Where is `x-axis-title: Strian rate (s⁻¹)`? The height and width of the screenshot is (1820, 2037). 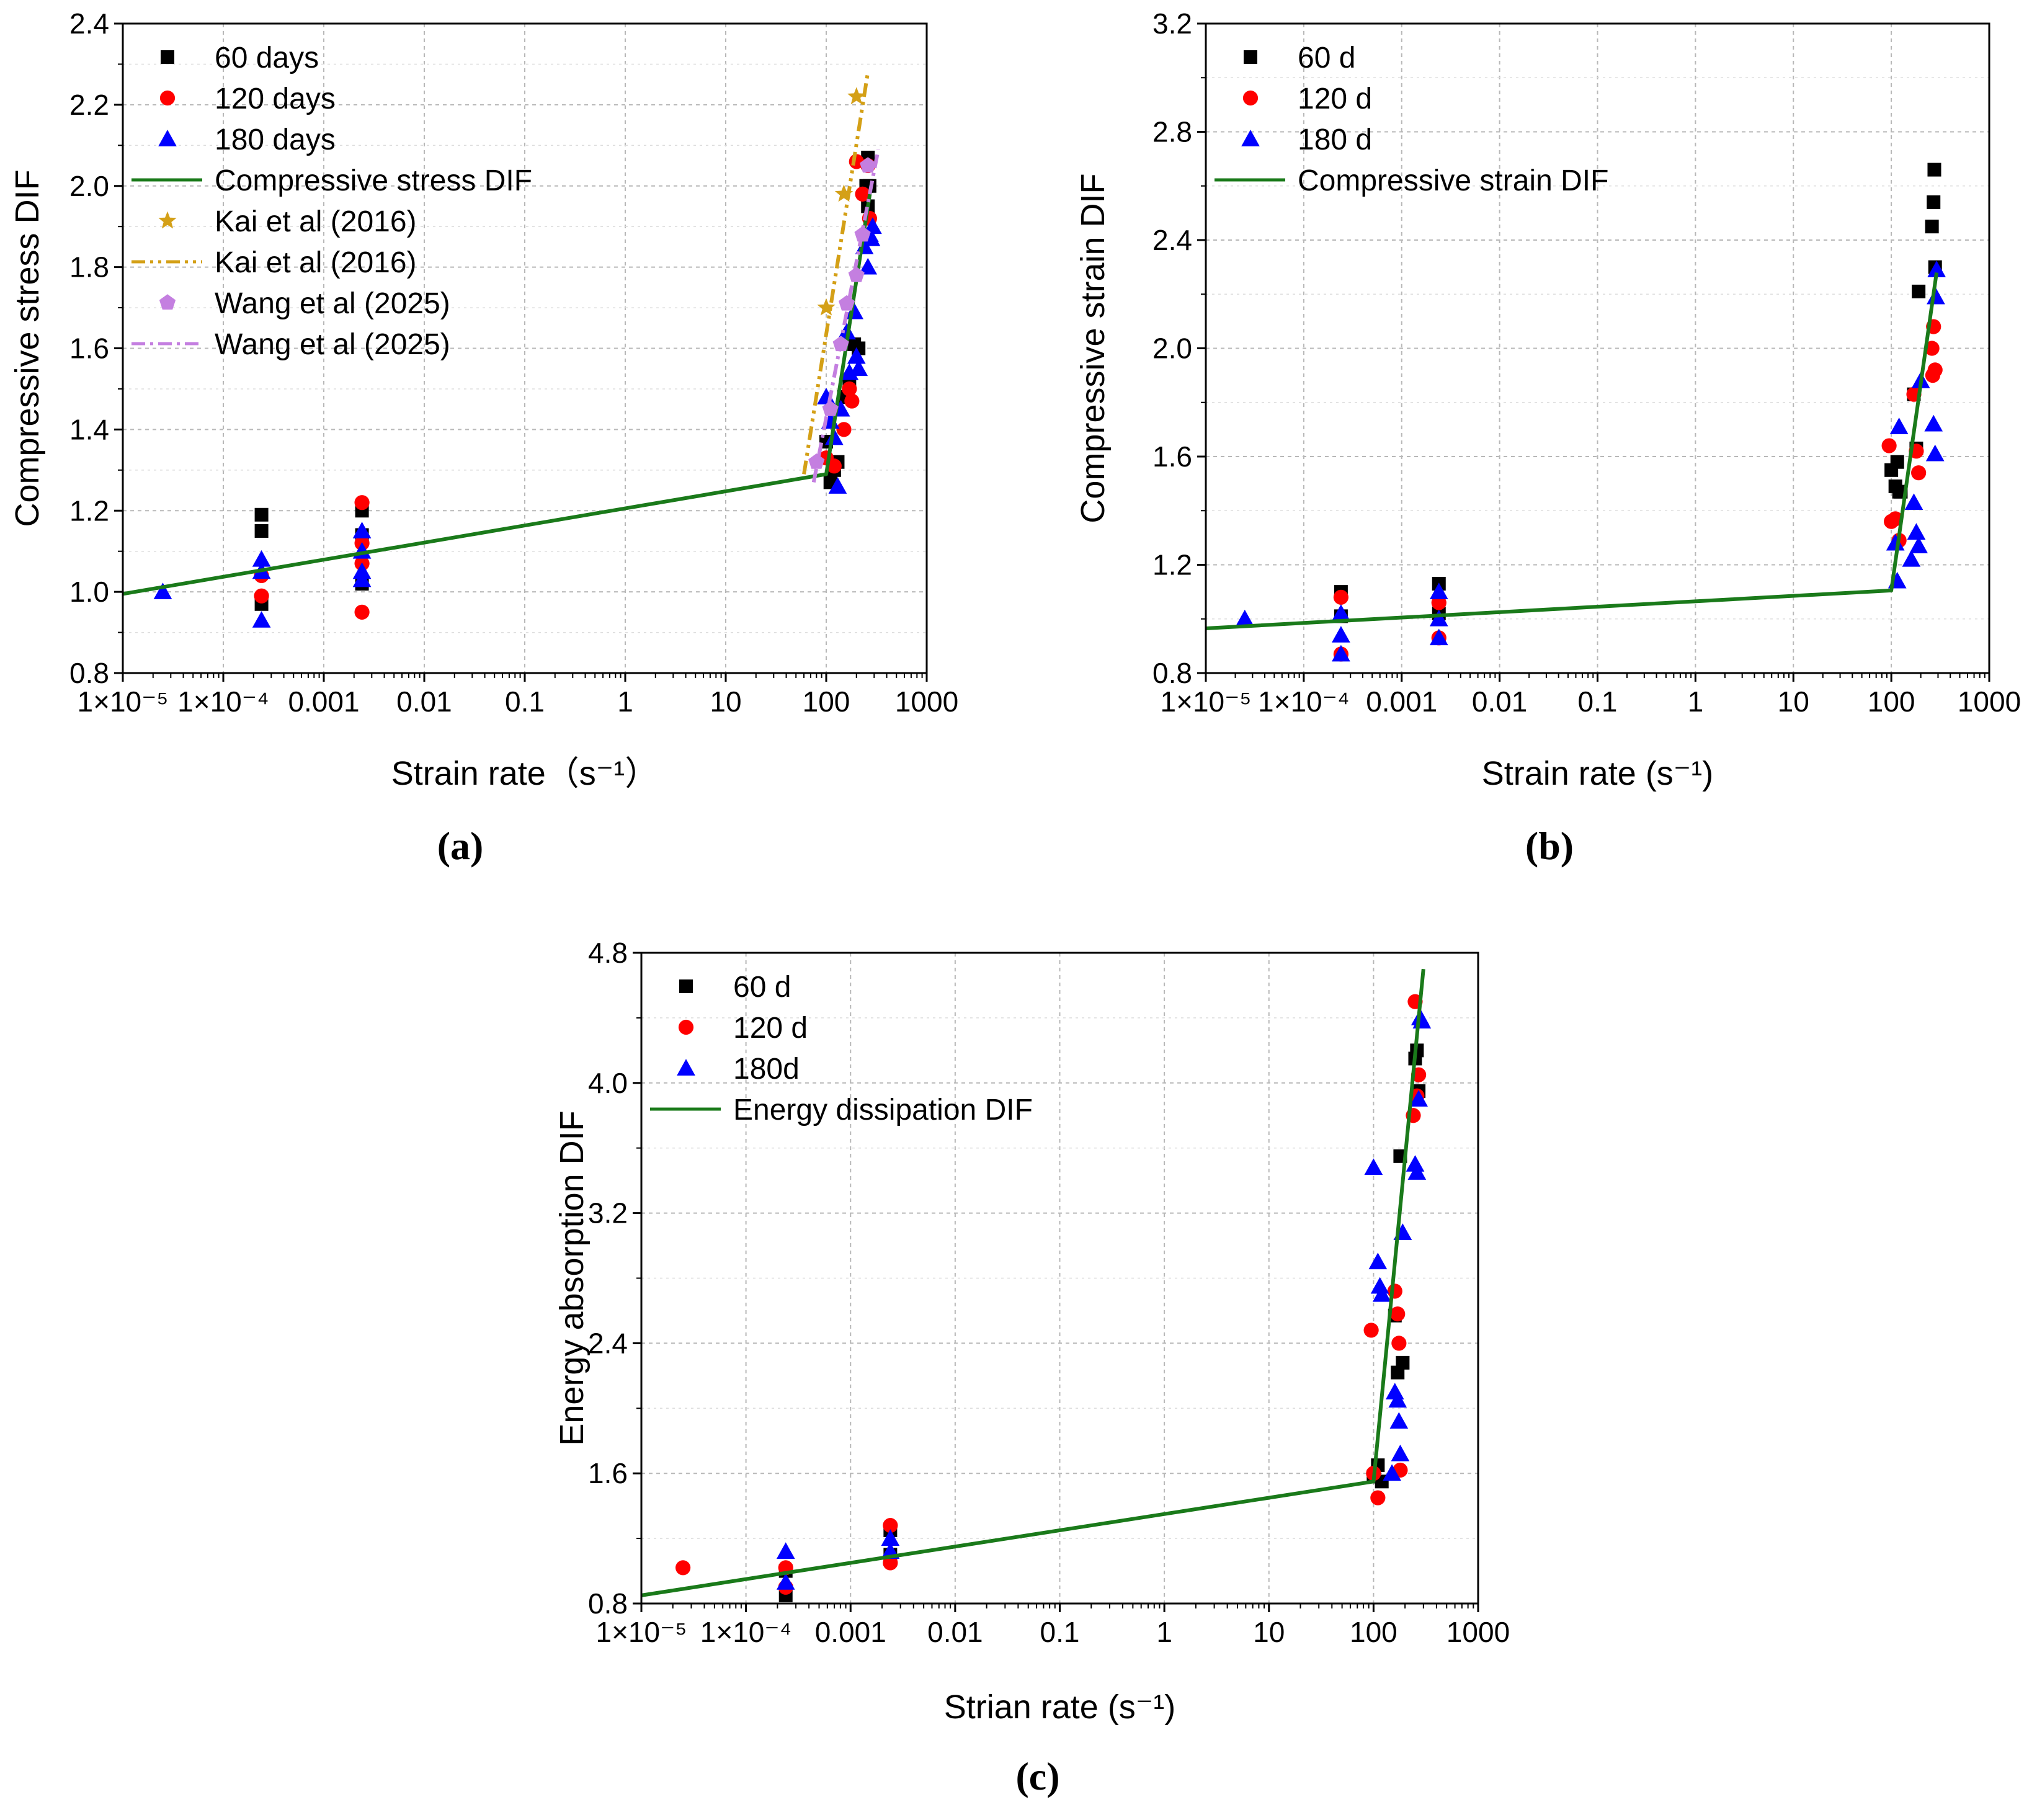
x-axis-title: Strian rate (s⁻¹) is located at coordinates (1060, 1707).